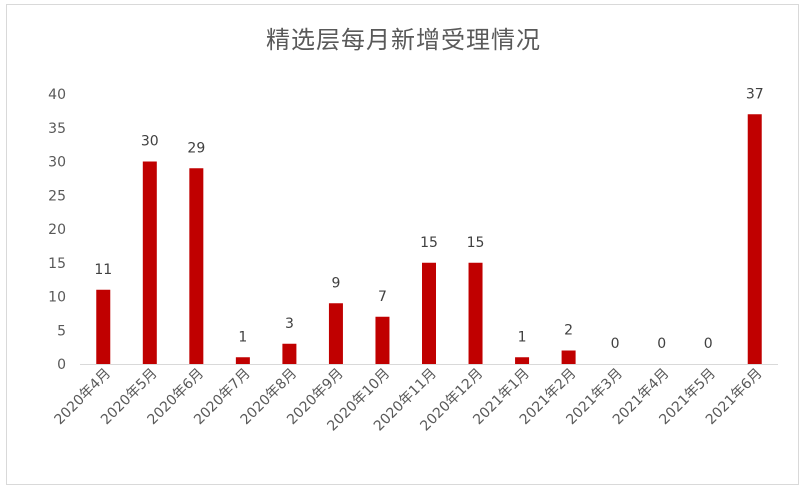  What do you see at coordinates (61, 365) in the screenshot?
I see `y-tick-label: 0` at bounding box center [61, 365].